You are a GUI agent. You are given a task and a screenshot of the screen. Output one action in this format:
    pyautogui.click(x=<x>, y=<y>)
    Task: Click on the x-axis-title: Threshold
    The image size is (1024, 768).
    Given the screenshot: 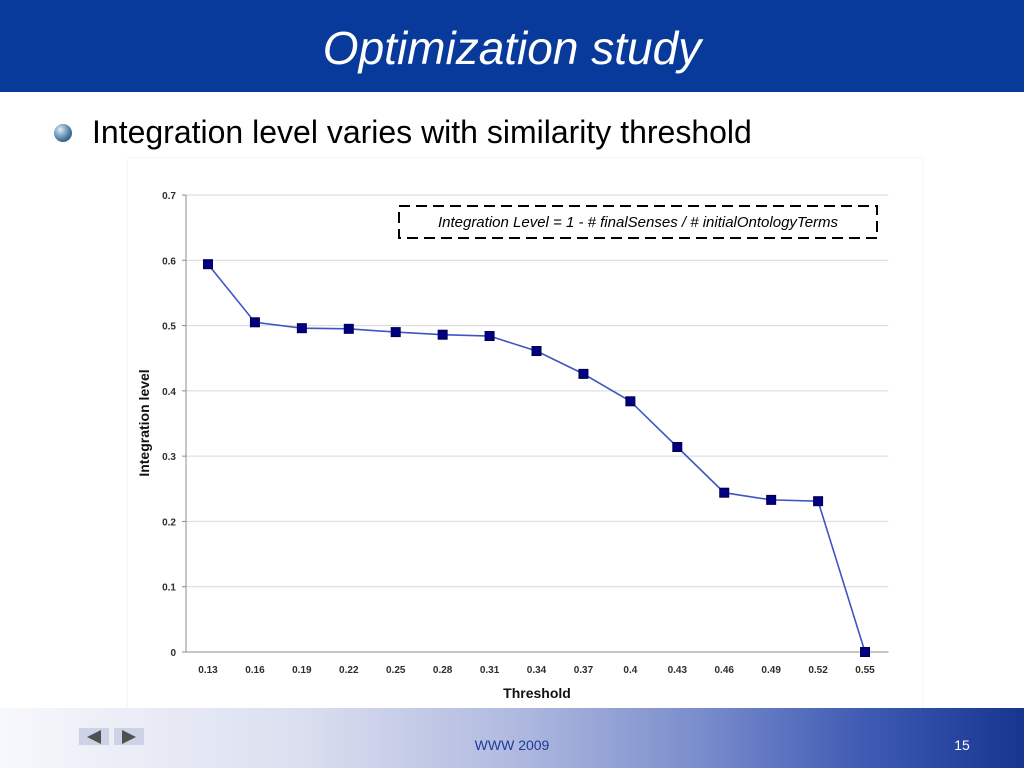 What is the action you would take?
    pyautogui.click(x=537, y=693)
    